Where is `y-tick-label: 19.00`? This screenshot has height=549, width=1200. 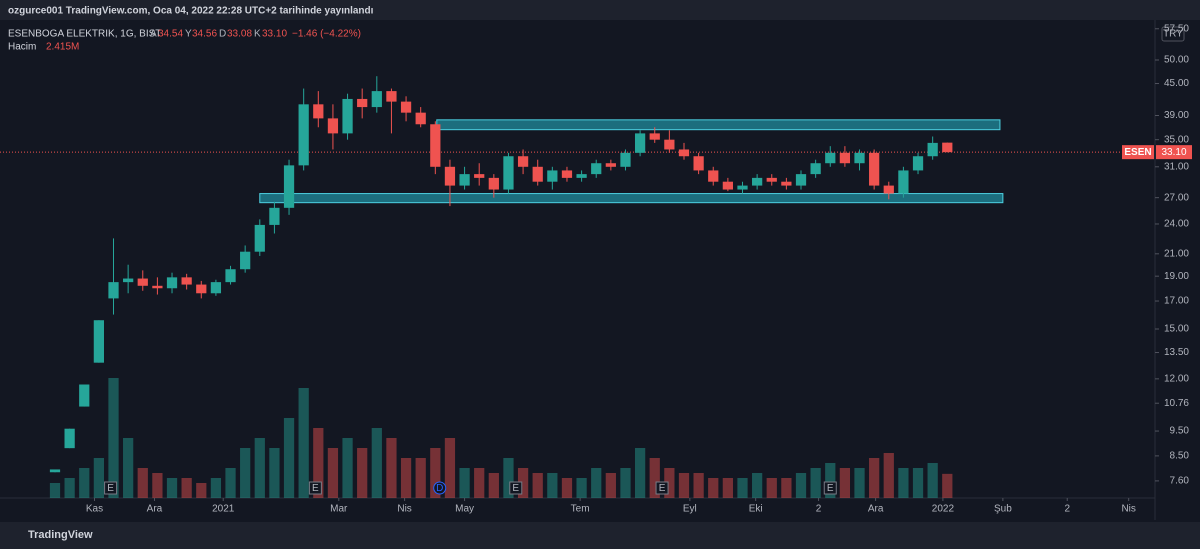
y-tick-label: 19.00 is located at coordinates (1176, 276).